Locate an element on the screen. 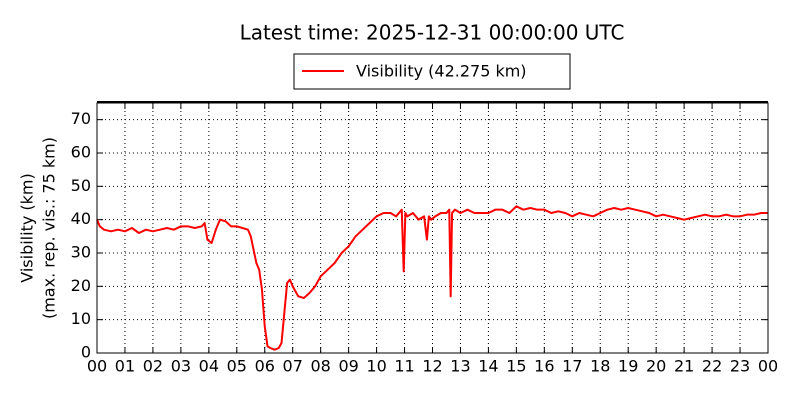  x-tick-label: 07 is located at coordinates (293, 366).